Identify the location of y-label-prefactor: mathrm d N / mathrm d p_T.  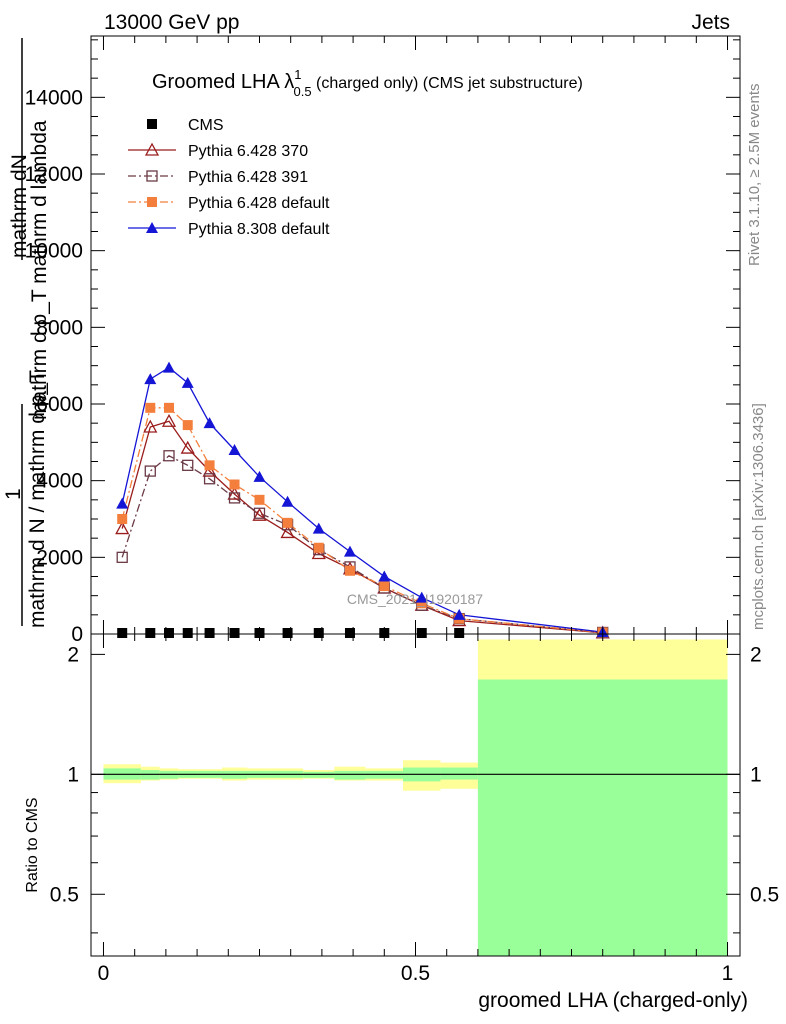
(37, 499).